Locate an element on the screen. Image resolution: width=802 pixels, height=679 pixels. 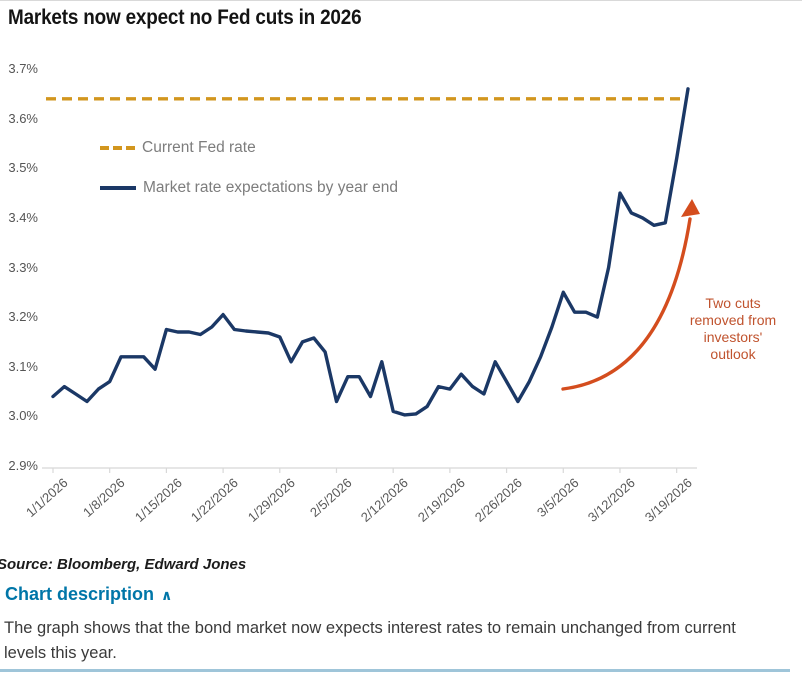
y-axis-tick-label: 3.7% is located at coordinates (23, 68).